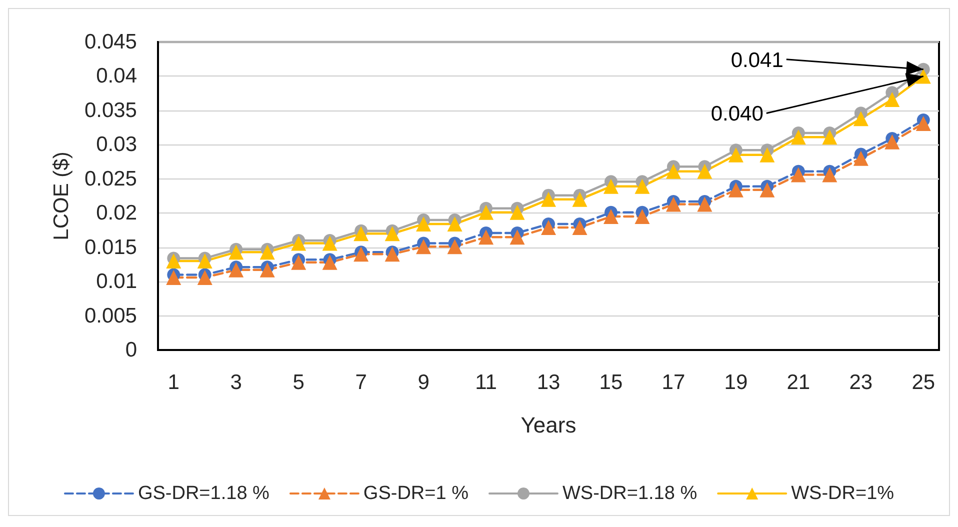 The height and width of the screenshot is (527, 958). What do you see at coordinates (298, 382) in the screenshot?
I see `x-tick-label: 5` at bounding box center [298, 382].